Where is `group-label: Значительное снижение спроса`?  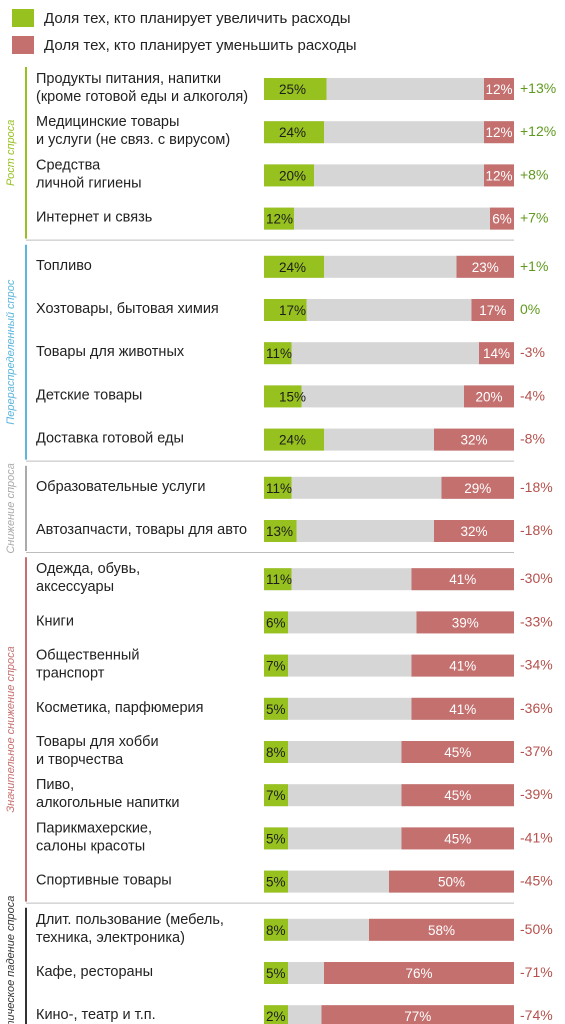 group-label: Значительное снижение спроса is located at coordinates (11, 729).